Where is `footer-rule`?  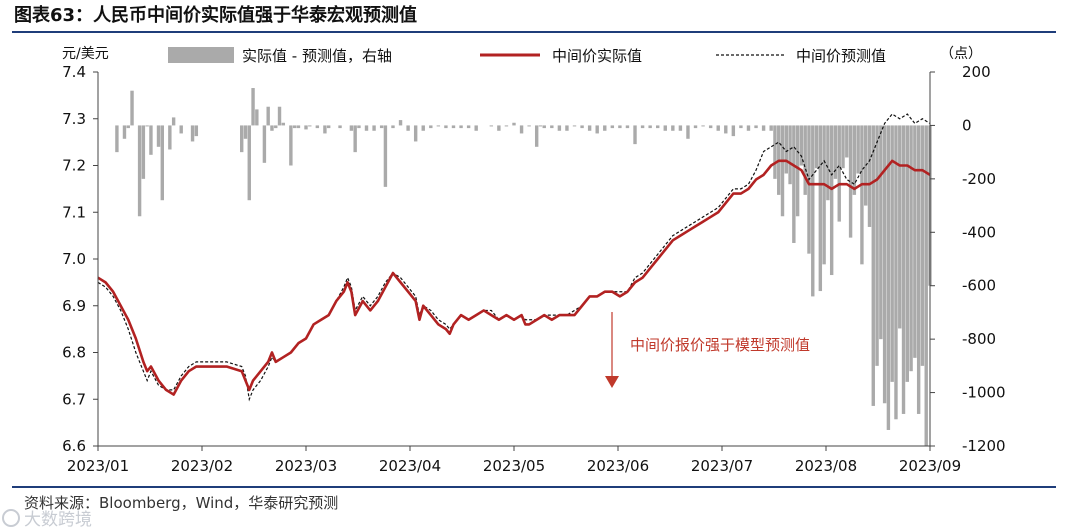
footer-rule is located at coordinates (534, 487).